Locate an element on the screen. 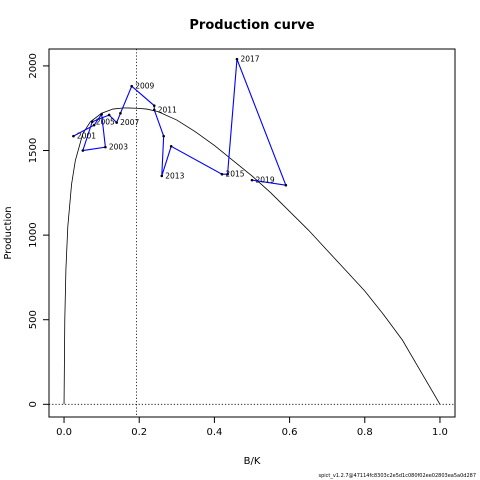 This screenshot has height=480, width=480. year-label: 2009 is located at coordinates (144, 86).